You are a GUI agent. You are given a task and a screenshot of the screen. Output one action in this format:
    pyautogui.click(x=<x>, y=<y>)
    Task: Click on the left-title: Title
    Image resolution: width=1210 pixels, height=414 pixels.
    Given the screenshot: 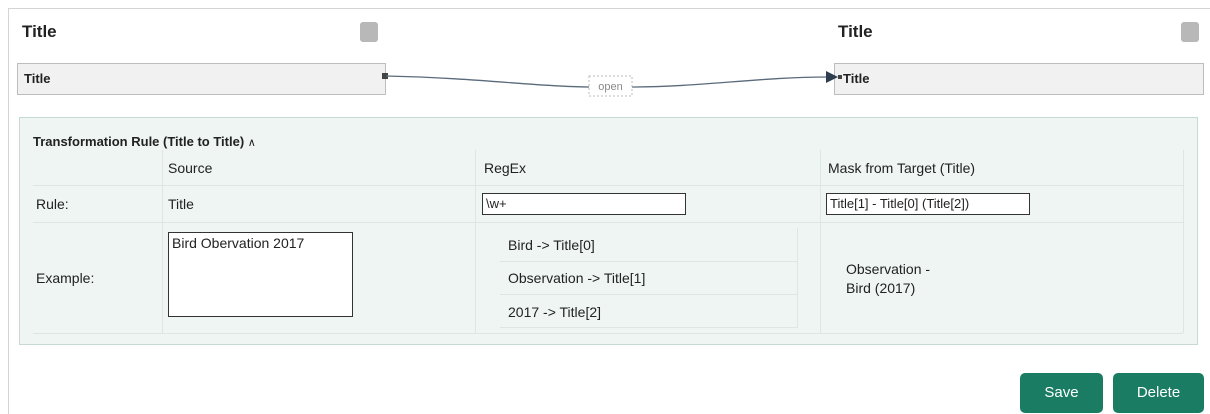 What is the action you would take?
    pyautogui.click(x=39, y=31)
    